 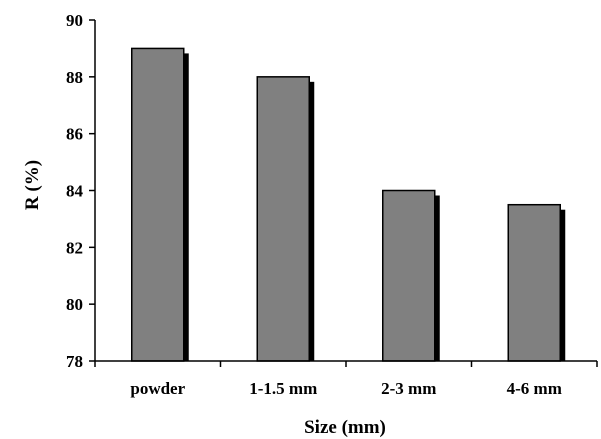 What do you see at coordinates (74, 20) in the screenshot?
I see `y-tick-label: 90` at bounding box center [74, 20].